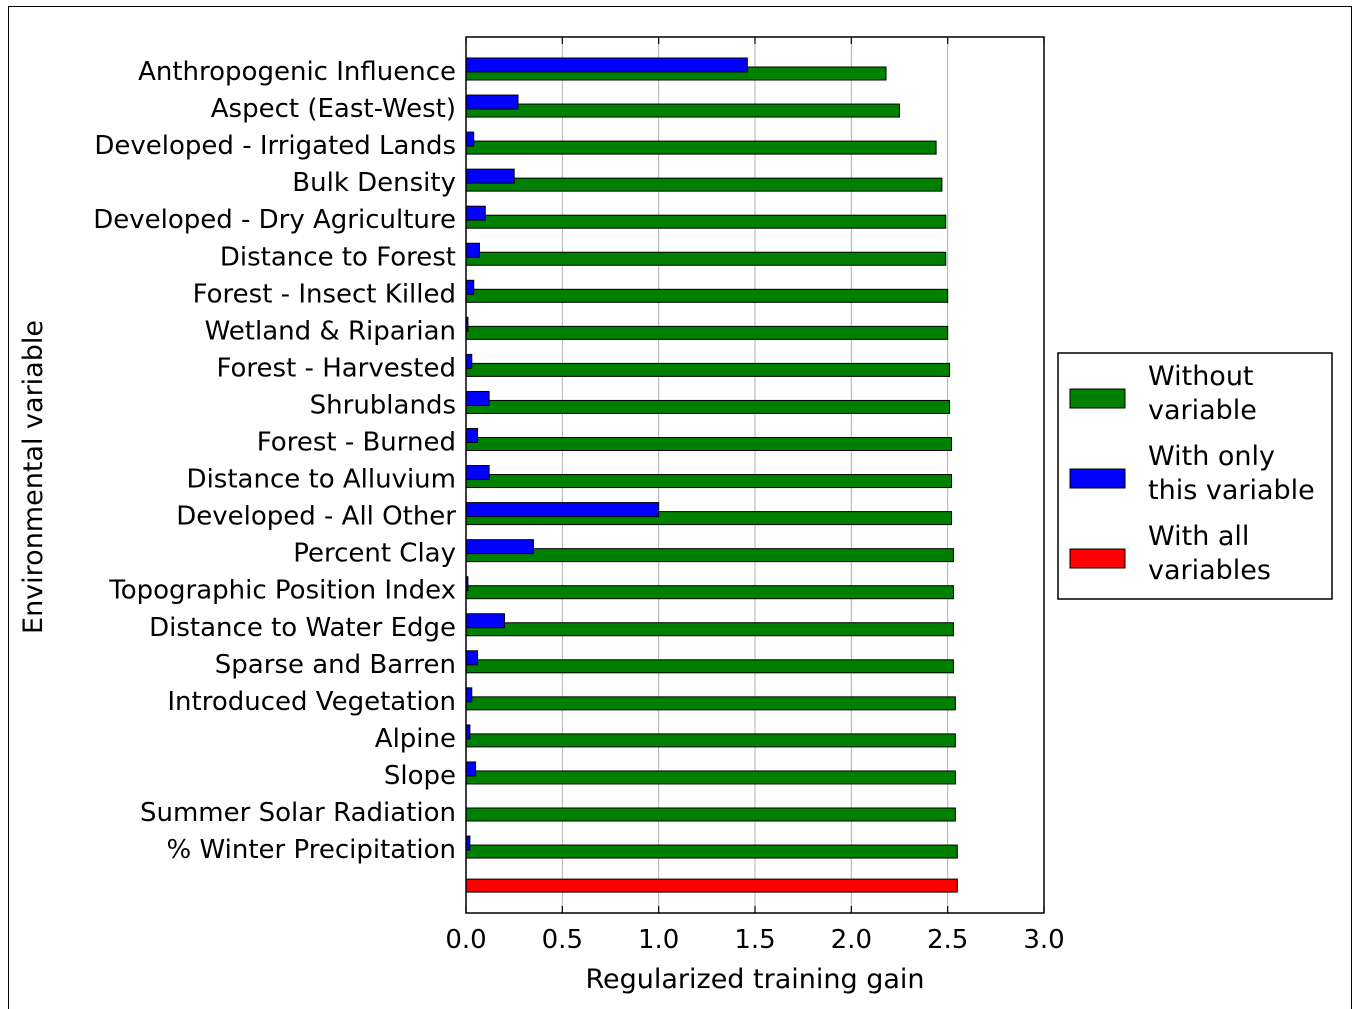 This screenshot has width=1354, height=1009. I want to click on category-label: Distance to Forest, so click(338, 257).